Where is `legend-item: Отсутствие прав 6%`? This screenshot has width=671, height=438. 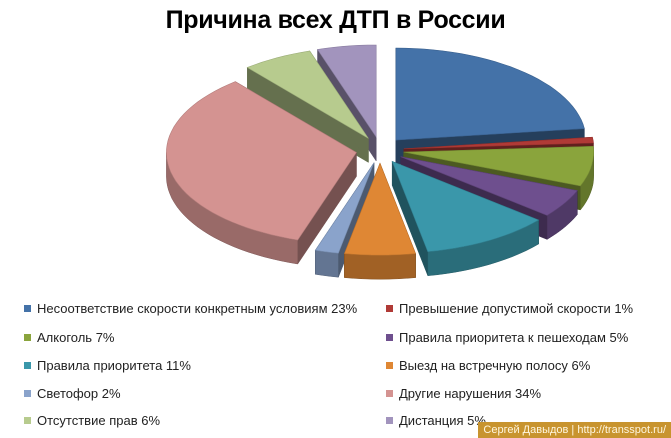 legend-item: Отсутствие прав 6% is located at coordinates (92, 420).